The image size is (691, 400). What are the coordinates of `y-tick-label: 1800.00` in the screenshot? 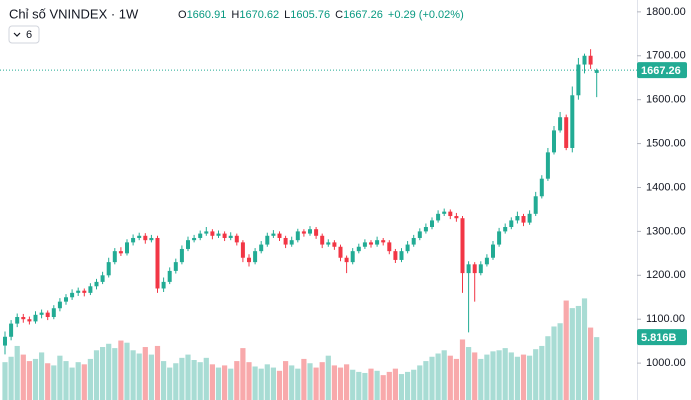 It's located at (666, 12).